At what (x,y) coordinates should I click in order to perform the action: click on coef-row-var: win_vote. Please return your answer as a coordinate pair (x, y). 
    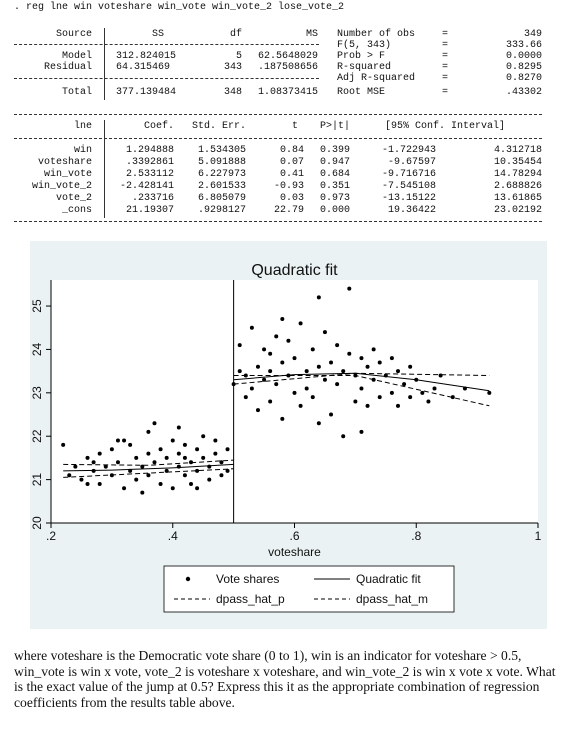
    Looking at the image, I should click on (67, 174).